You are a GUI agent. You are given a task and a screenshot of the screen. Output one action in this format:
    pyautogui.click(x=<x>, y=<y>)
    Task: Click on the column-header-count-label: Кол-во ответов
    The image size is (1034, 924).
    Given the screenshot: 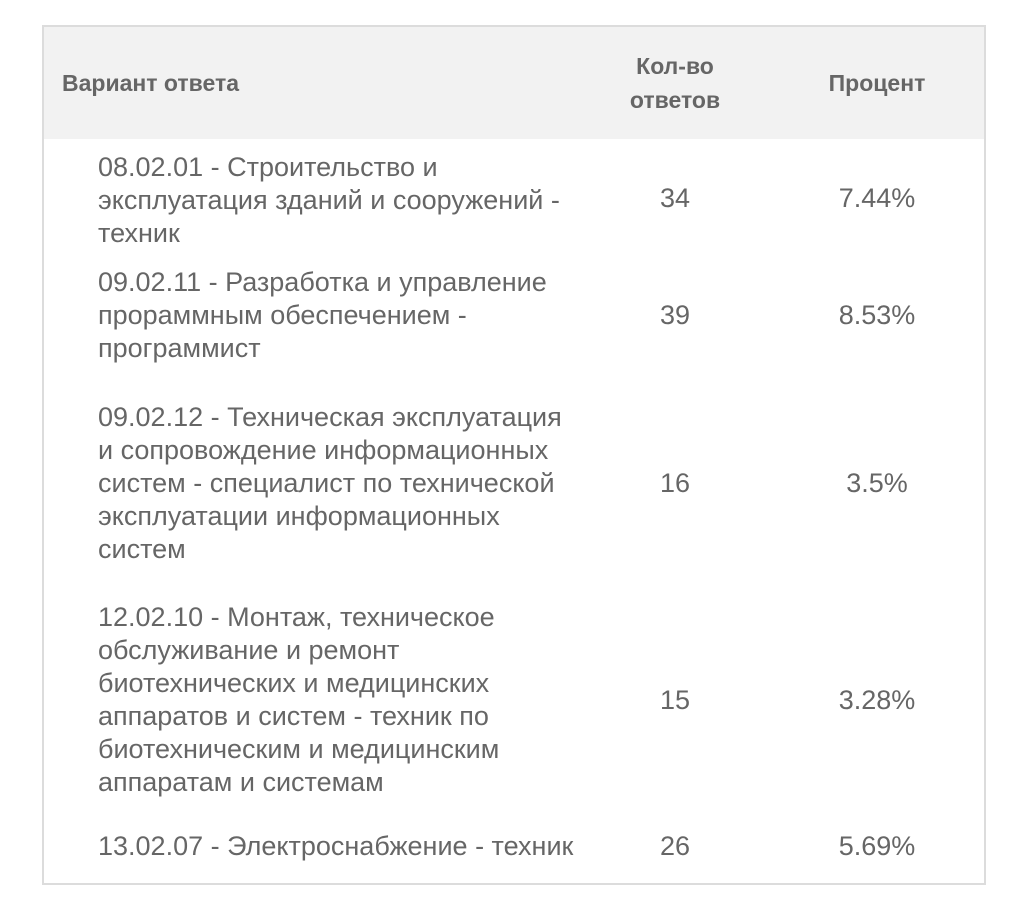 What is the action you would take?
    pyautogui.click(x=675, y=83)
    